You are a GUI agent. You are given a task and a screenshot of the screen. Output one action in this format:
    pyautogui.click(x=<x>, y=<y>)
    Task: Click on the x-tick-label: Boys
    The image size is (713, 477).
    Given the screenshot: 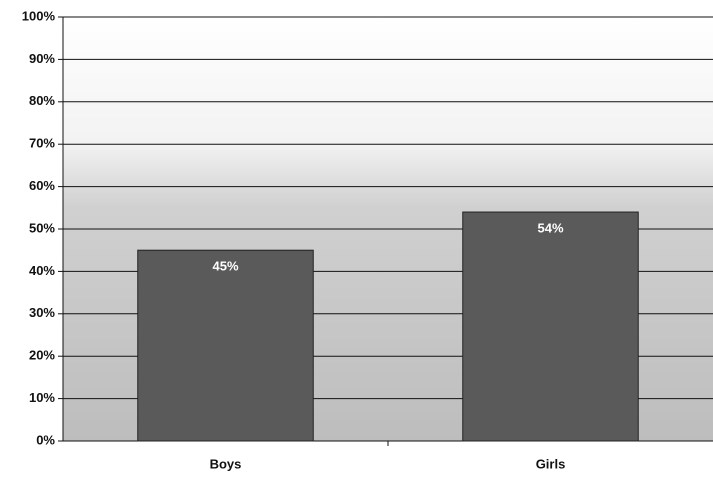 What is the action you would take?
    pyautogui.click(x=226, y=463)
    